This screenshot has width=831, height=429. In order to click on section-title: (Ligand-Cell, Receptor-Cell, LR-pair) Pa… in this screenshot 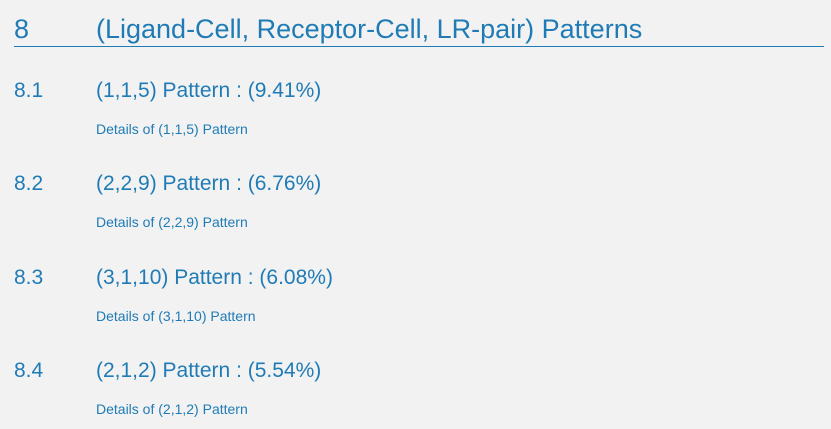, I will do `click(369, 29)`.